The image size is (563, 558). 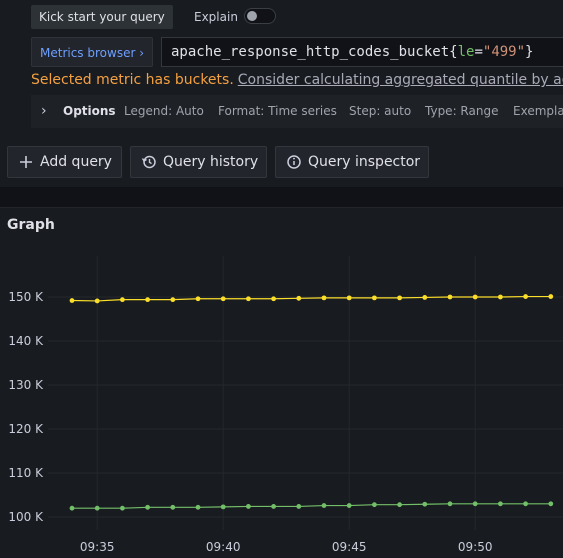 I want to click on x-tick-label: 09:45, so click(x=349, y=547).